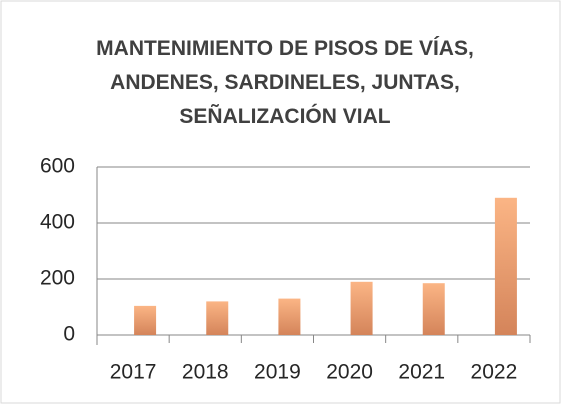  Describe the element at coordinates (57, 278) in the screenshot. I see `y-tick-label: 200` at that location.